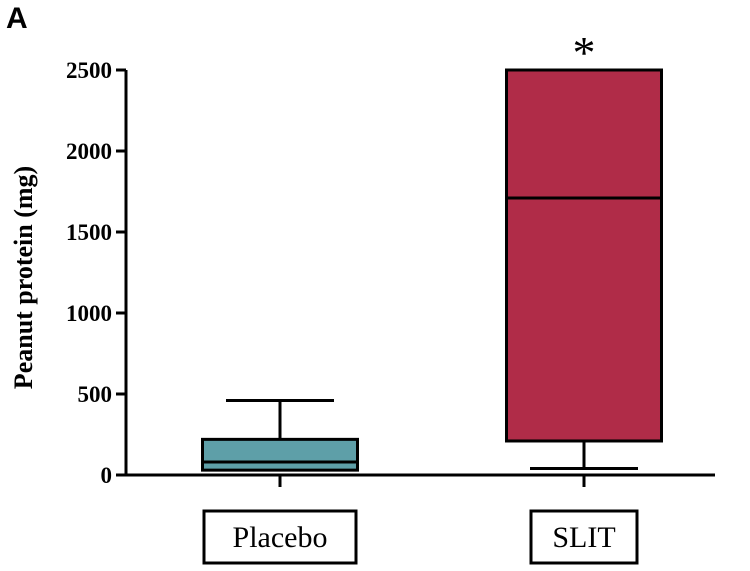 The width and height of the screenshot is (750, 571). I want to click on significance-asterisk: *, so click(584, 52).